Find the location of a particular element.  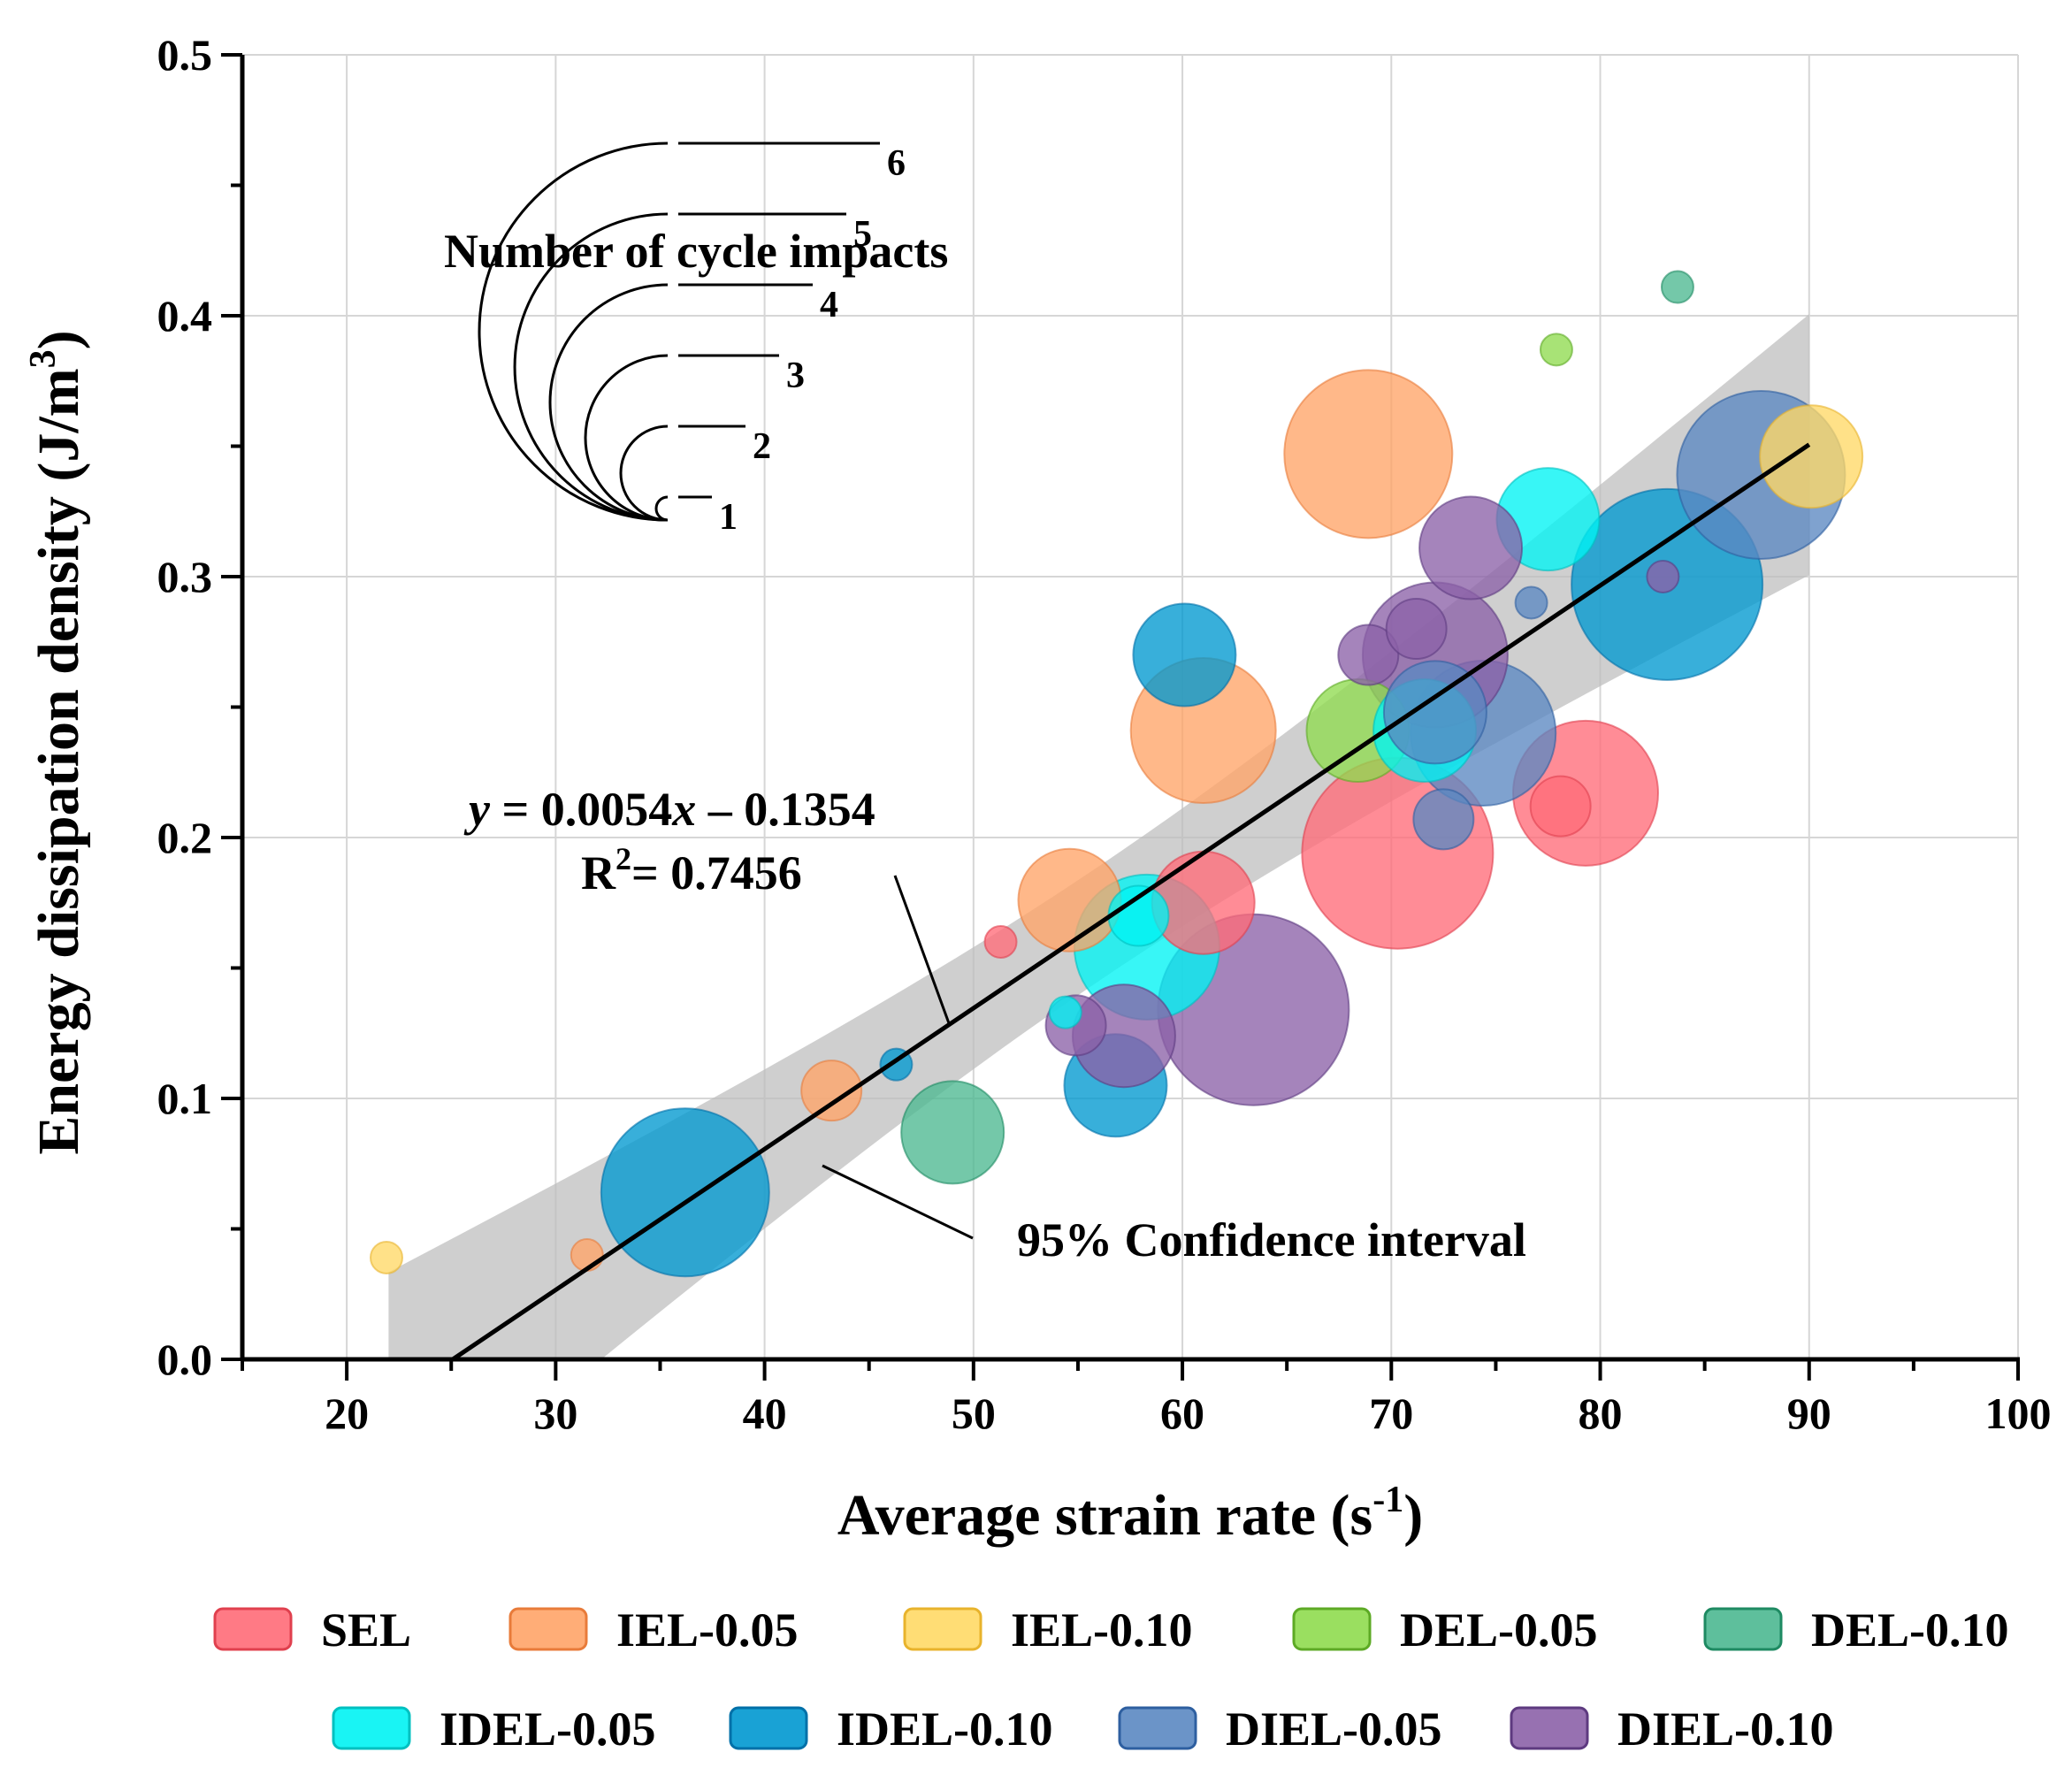

legend-label-diel-005: DIEL-0.05 is located at coordinates (1334, 1729).